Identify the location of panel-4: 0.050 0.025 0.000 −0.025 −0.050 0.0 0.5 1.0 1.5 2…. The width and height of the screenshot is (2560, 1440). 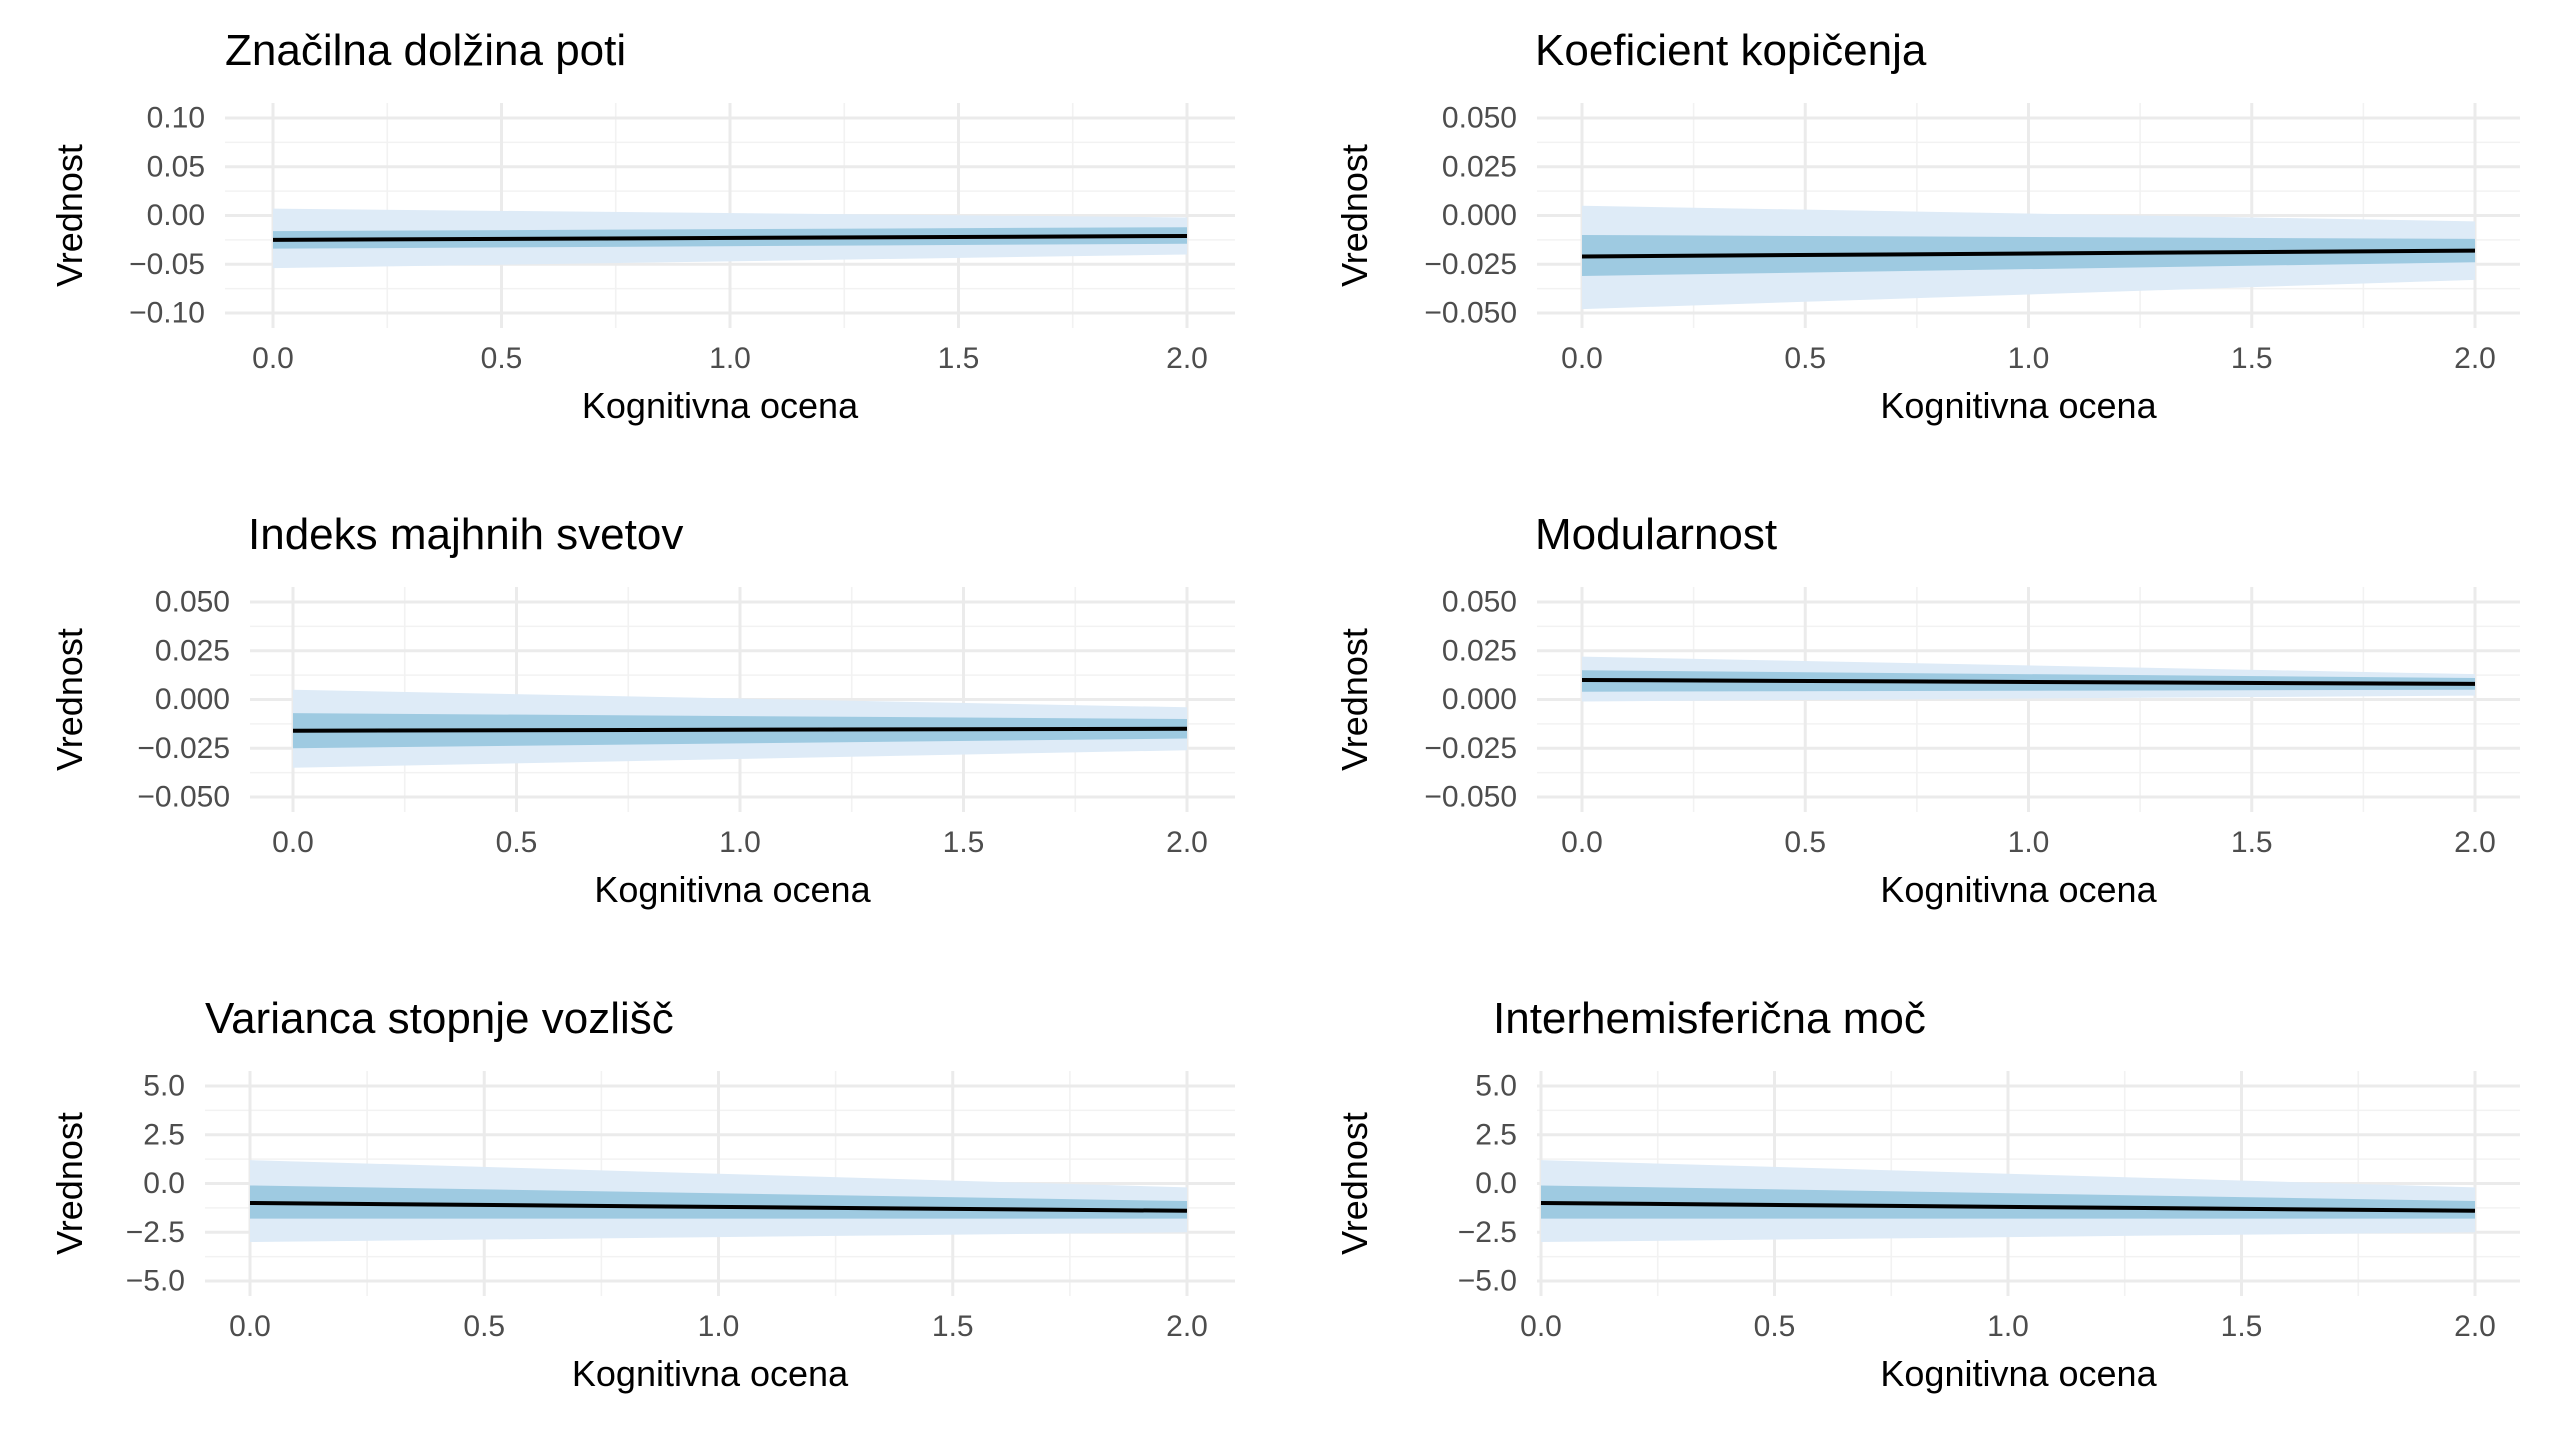
(1927, 710).